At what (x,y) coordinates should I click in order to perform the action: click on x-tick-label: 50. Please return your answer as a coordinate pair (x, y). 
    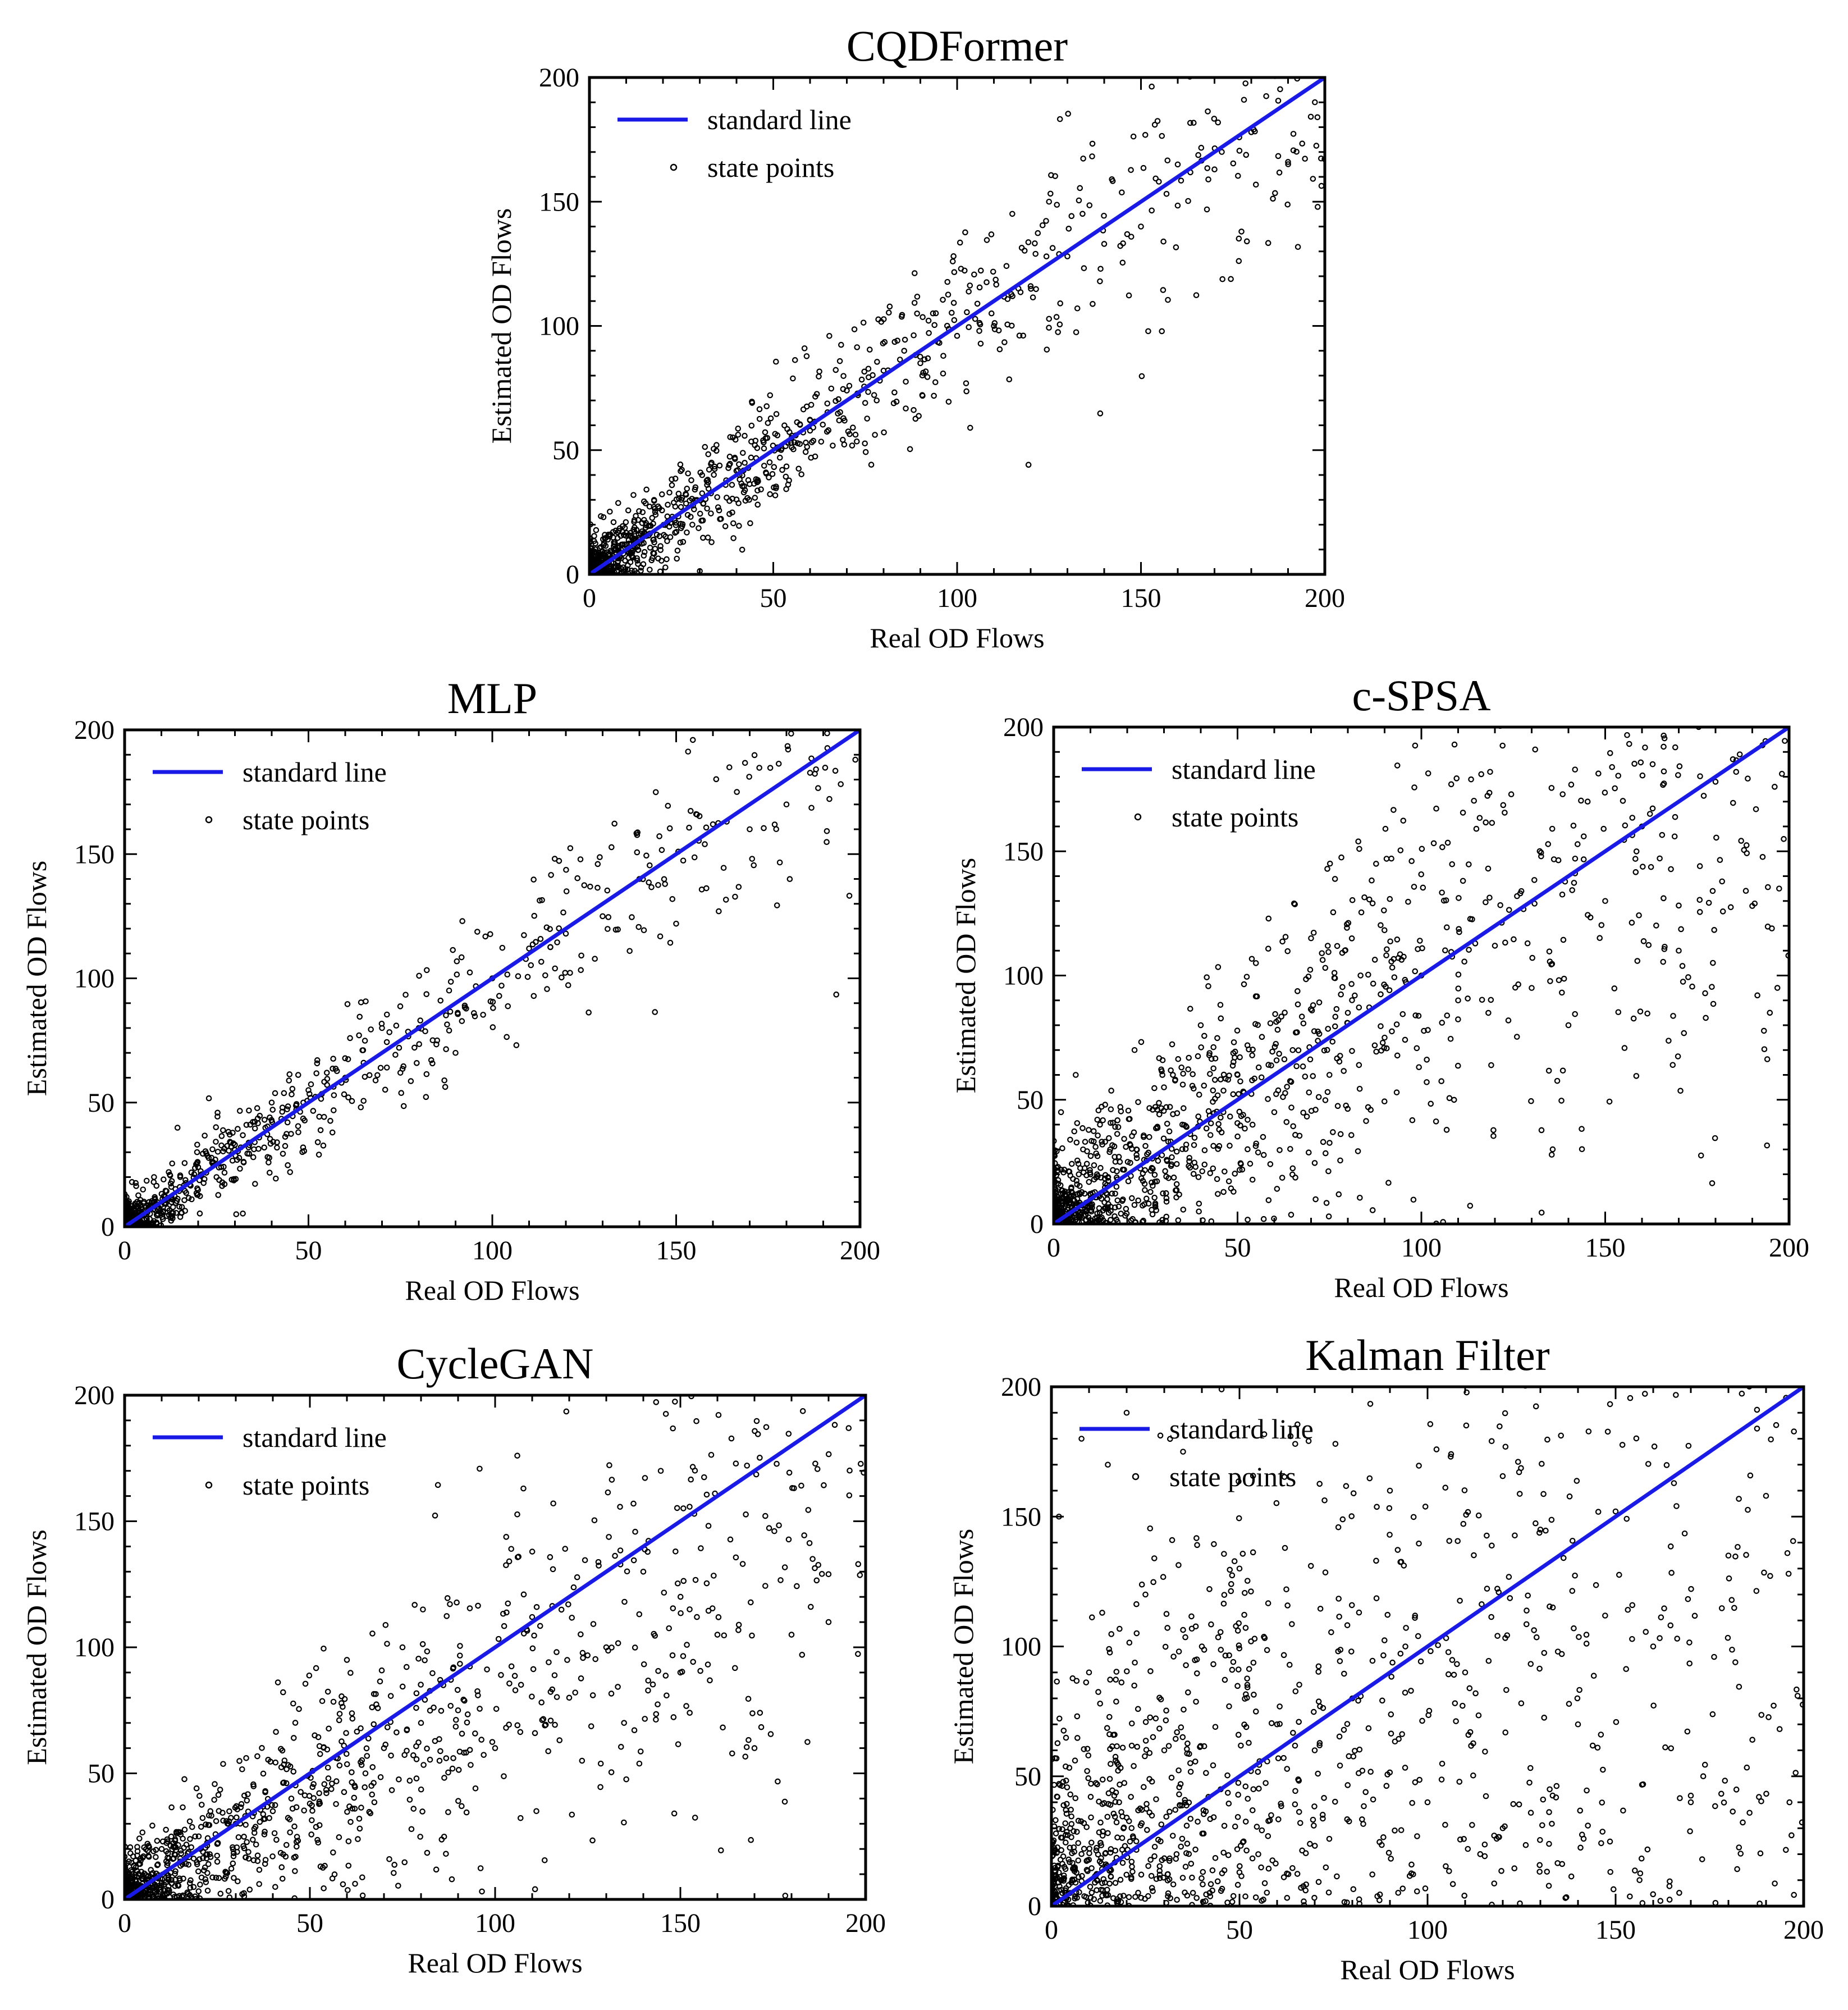
    Looking at the image, I should click on (309, 1251).